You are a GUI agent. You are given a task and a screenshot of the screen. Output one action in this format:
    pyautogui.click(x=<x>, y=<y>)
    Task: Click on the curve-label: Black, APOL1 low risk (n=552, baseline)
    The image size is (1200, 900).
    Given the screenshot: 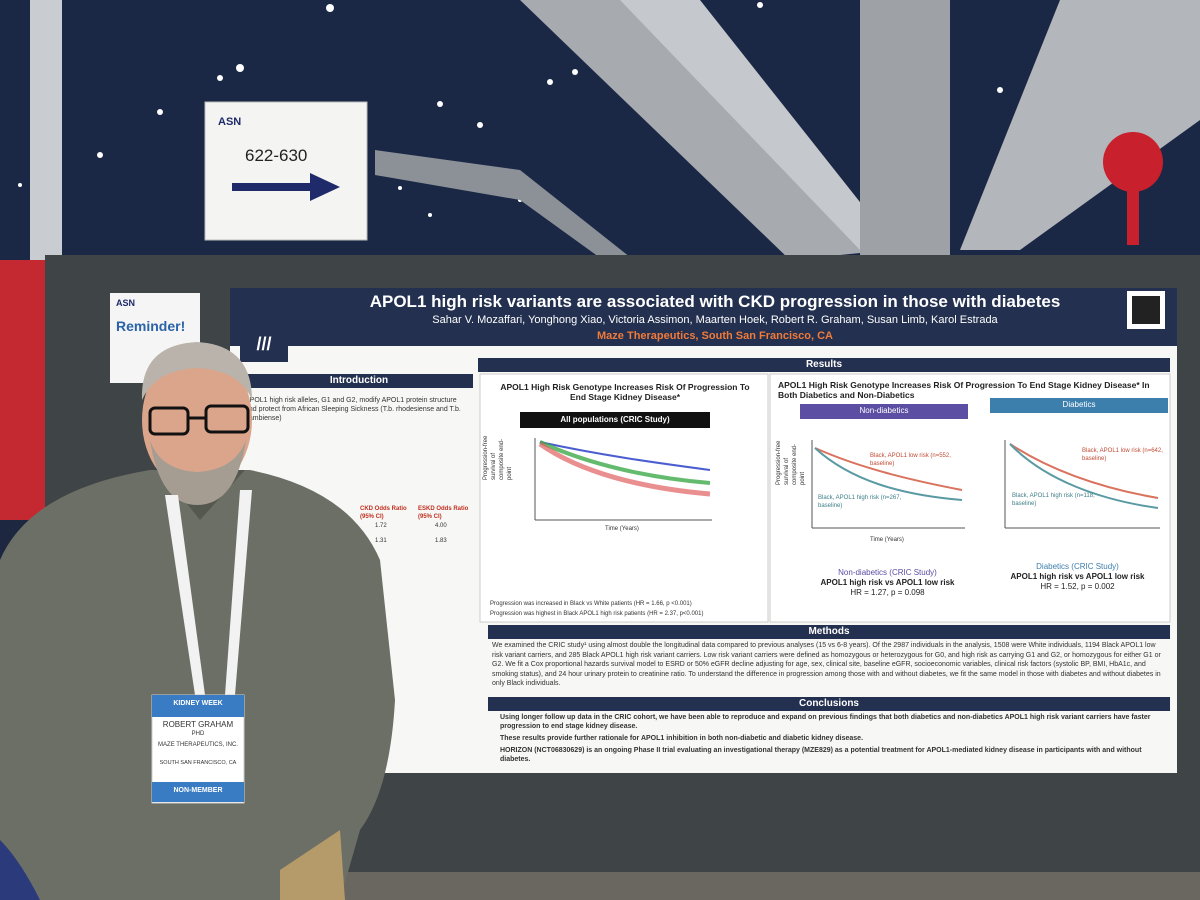 What is the action you would take?
    pyautogui.click(x=910, y=460)
    